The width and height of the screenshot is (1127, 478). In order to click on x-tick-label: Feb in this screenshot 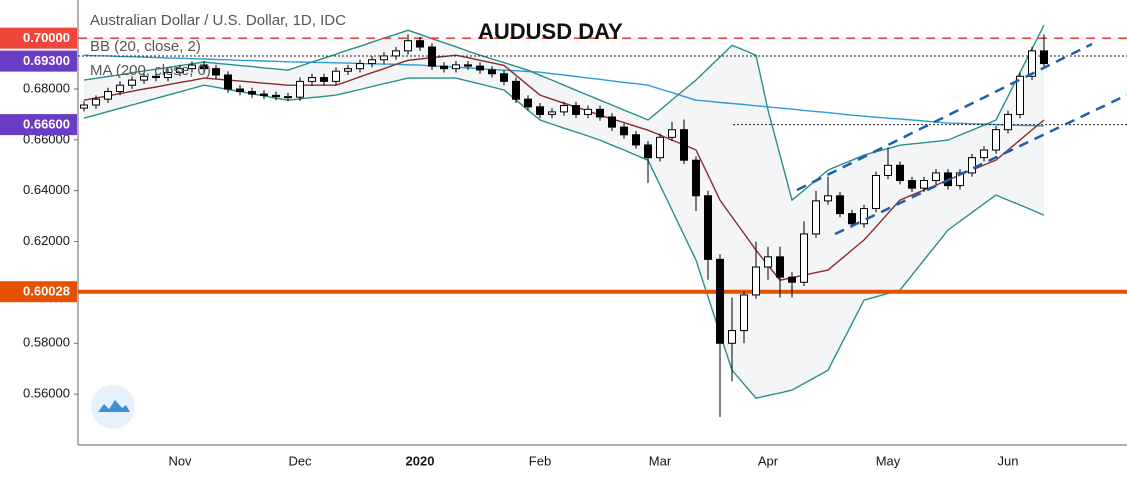, I will do `click(540, 460)`.